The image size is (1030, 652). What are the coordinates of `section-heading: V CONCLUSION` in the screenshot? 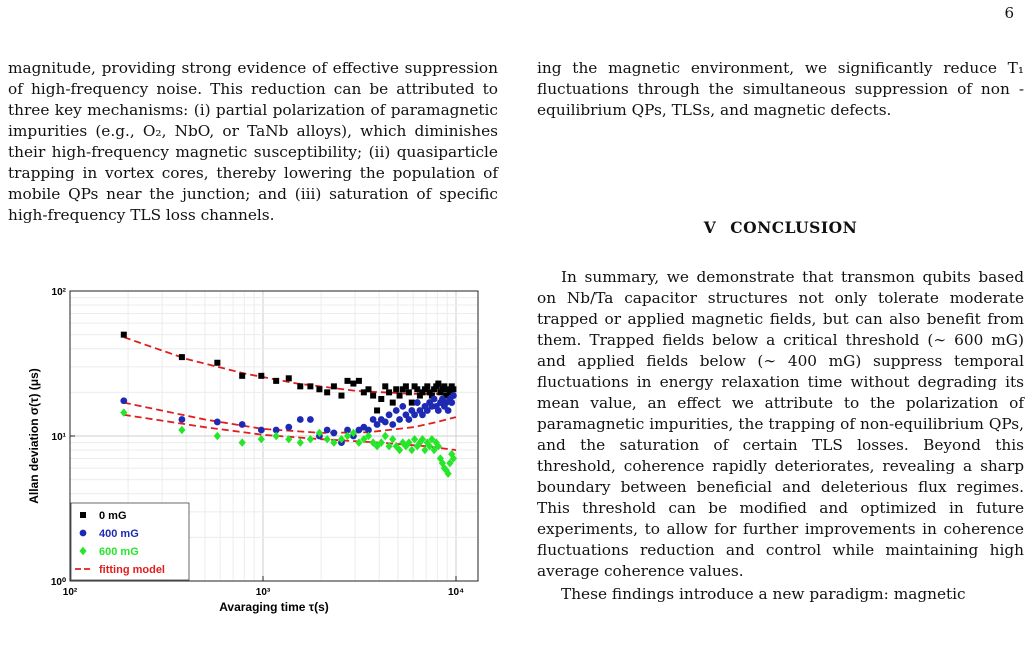 It's located at (780, 227).